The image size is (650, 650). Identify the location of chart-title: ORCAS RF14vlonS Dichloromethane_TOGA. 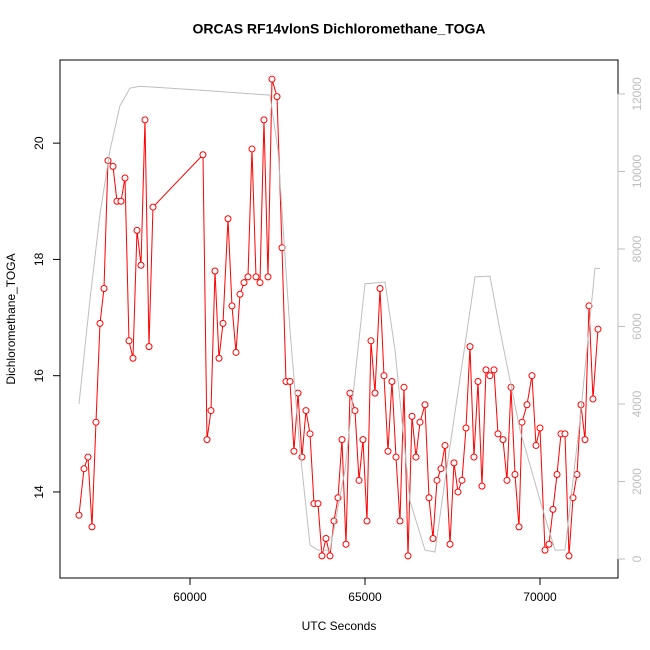
(338, 29).